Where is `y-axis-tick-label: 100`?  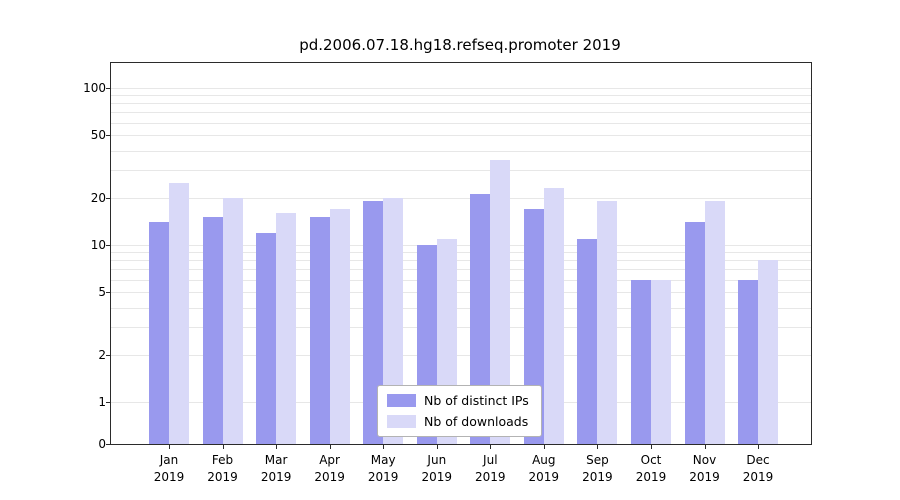
y-axis-tick-label: 100 is located at coordinates (94, 88).